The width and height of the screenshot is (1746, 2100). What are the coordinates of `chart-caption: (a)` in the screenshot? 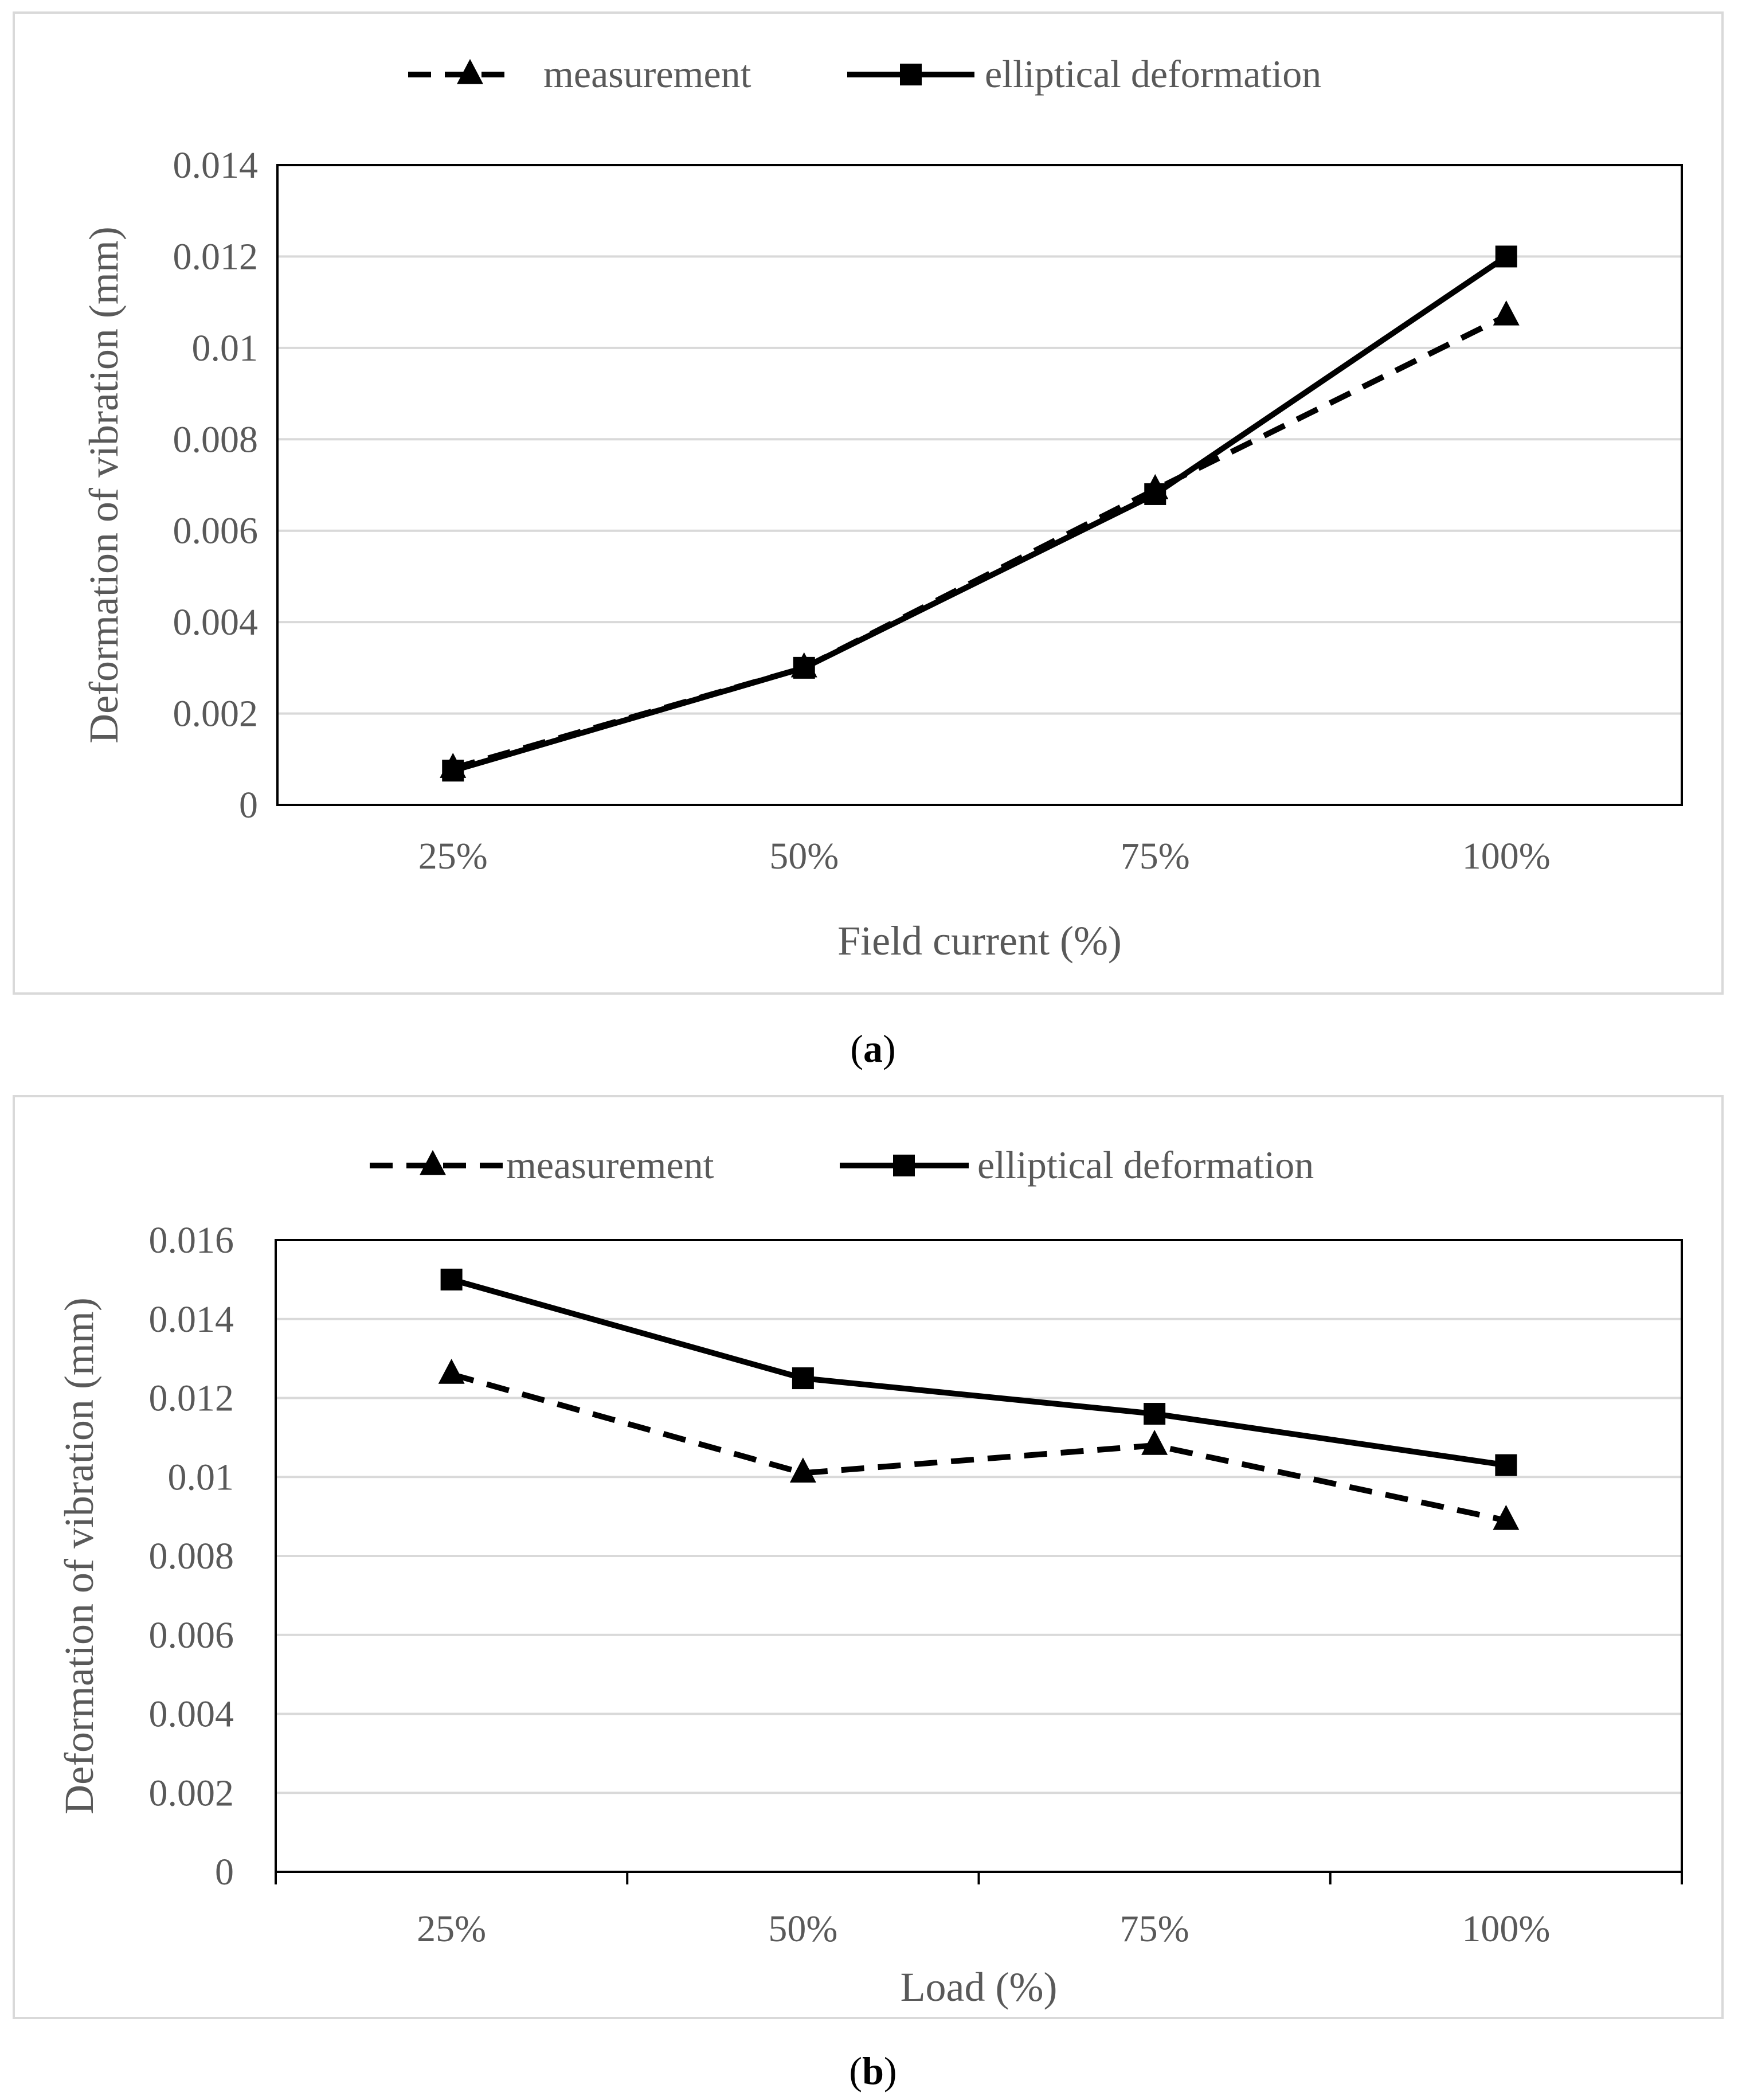 It's located at (872, 1048).